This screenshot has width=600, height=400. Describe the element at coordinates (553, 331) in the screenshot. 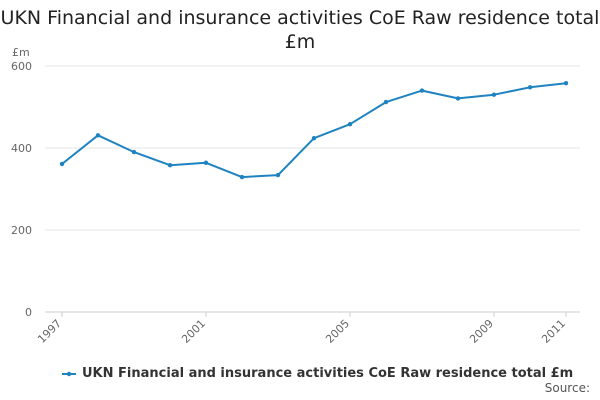

I see `x-tick-label: 2011` at that location.